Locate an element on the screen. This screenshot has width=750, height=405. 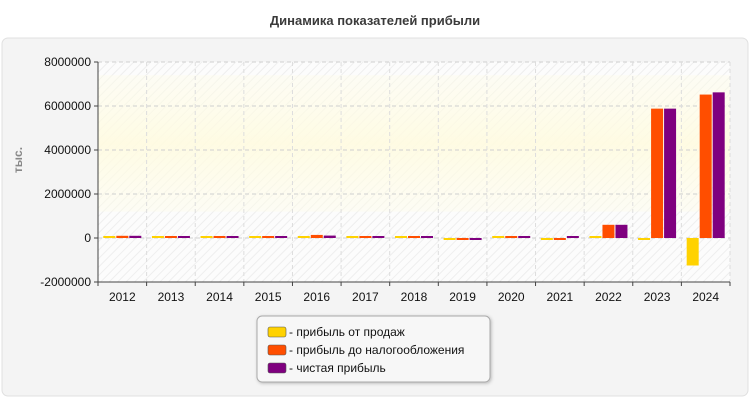
bar-2-2015 is located at coordinates (268, 237).